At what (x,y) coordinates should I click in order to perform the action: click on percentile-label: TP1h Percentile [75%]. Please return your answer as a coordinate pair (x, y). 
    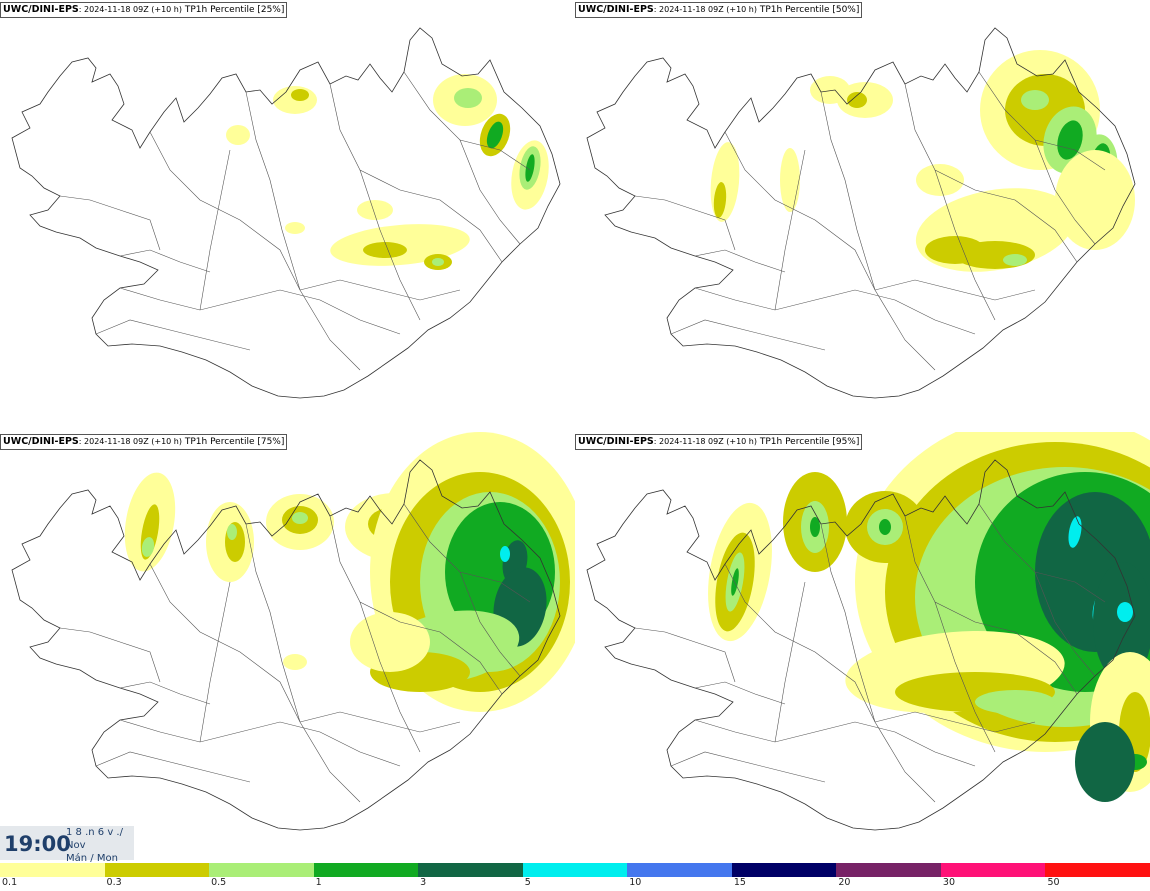
    Looking at the image, I should click on (233, 442).